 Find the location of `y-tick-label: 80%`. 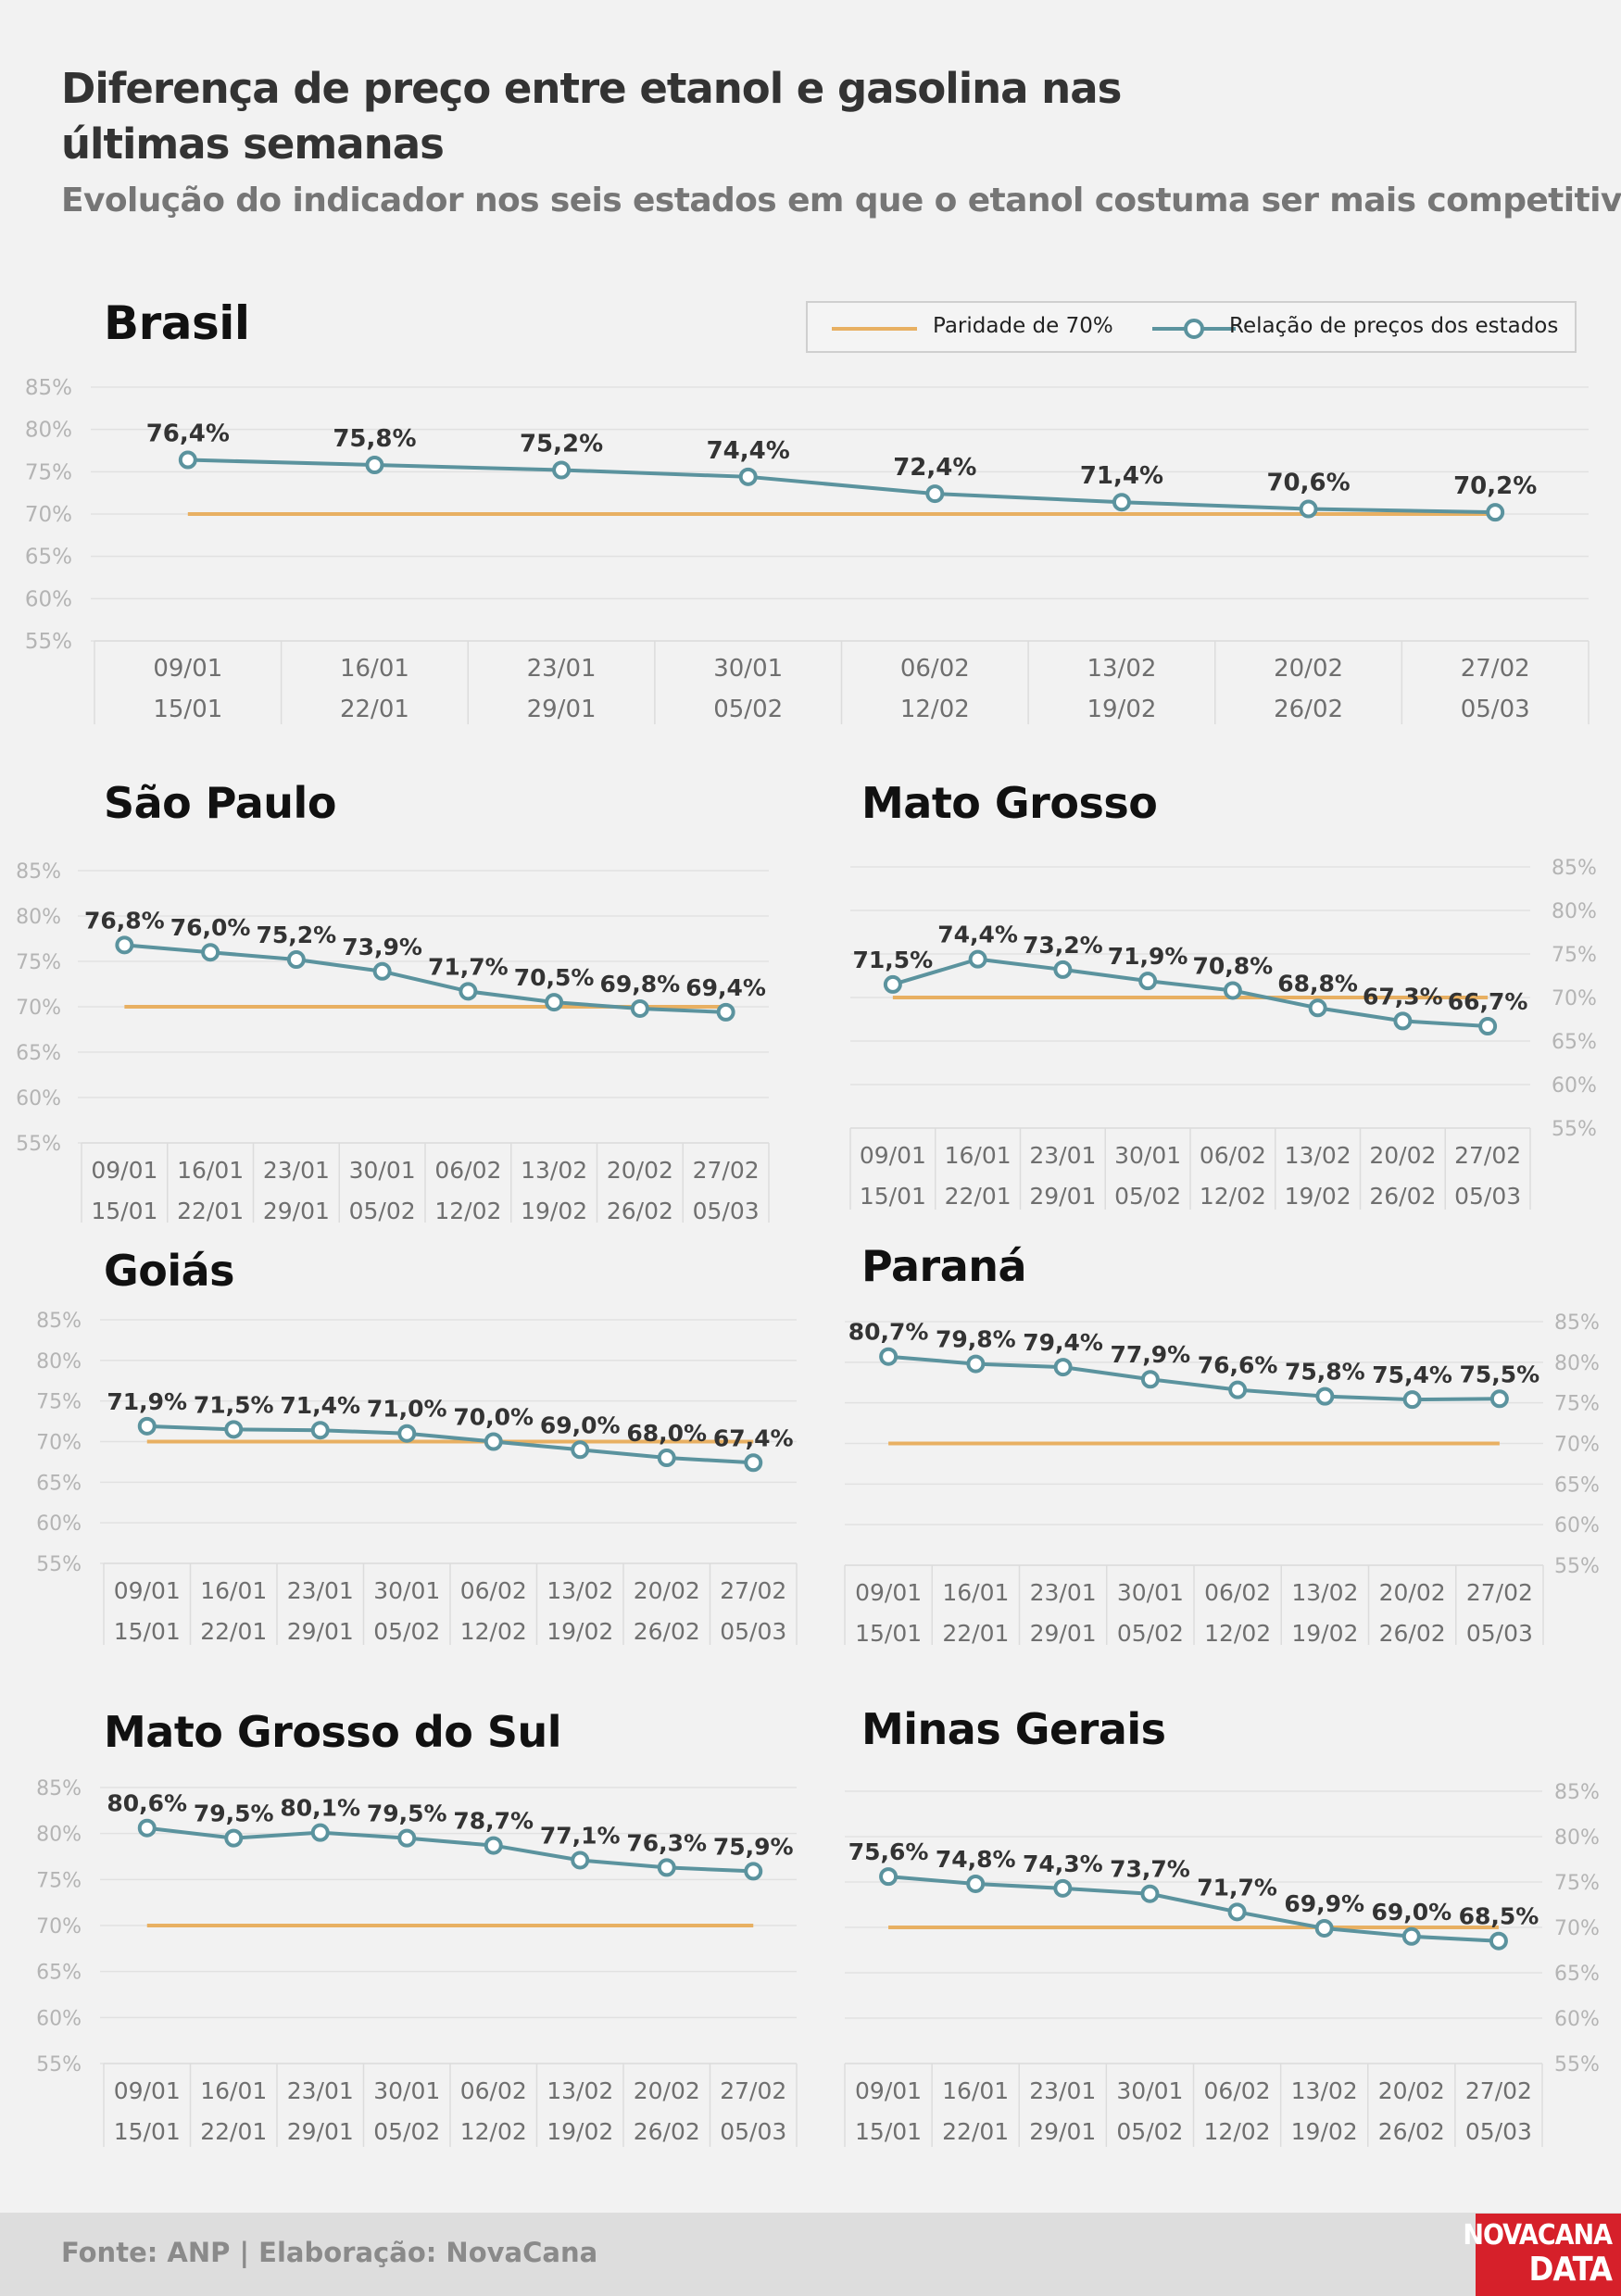

y-tick-label: 80% is located at coordinates (1577, 1838).